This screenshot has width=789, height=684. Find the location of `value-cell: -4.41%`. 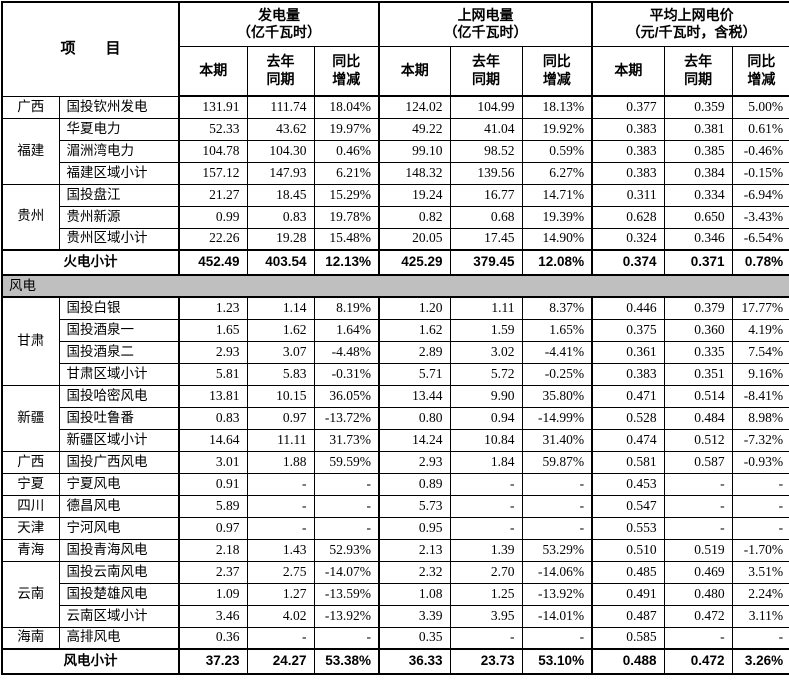

value-cell: -4.41% is located at coordinates (557, 352).